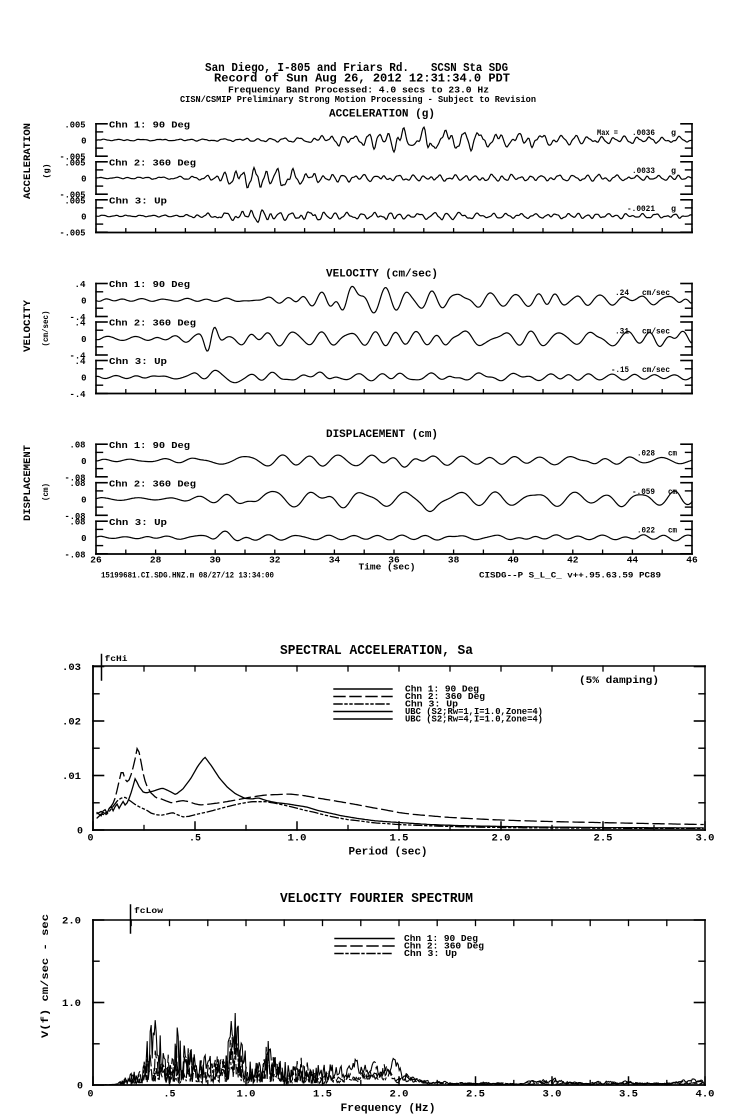 This screenshot has width=739, height=1115. Describe the element at coordinates (387, 567) in the screenshot. I see `svg-text: Time (sec)` at that location.